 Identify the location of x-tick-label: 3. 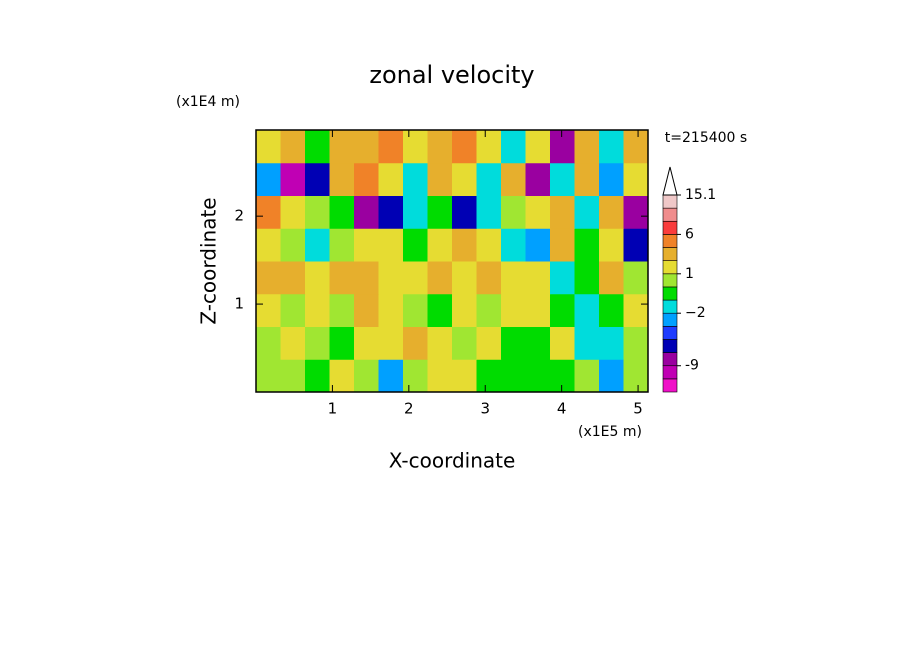
(485, 409).